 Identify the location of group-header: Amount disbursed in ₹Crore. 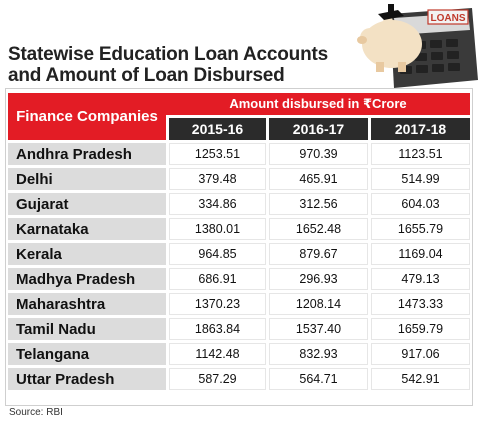
(318, 104).